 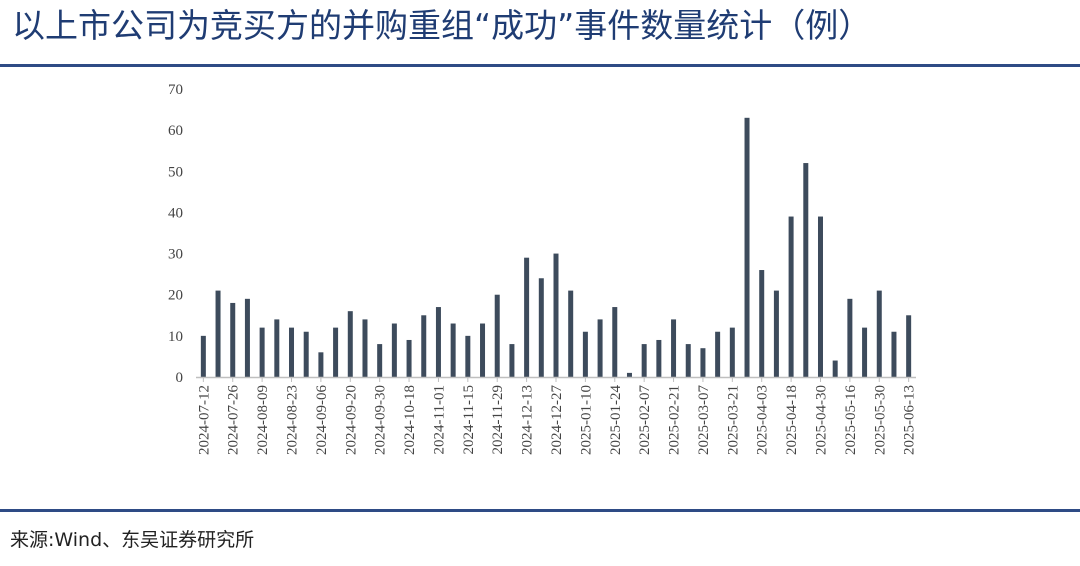 I want to click on x-tick-label: 2024-10-18, so click(x=410, y=420).